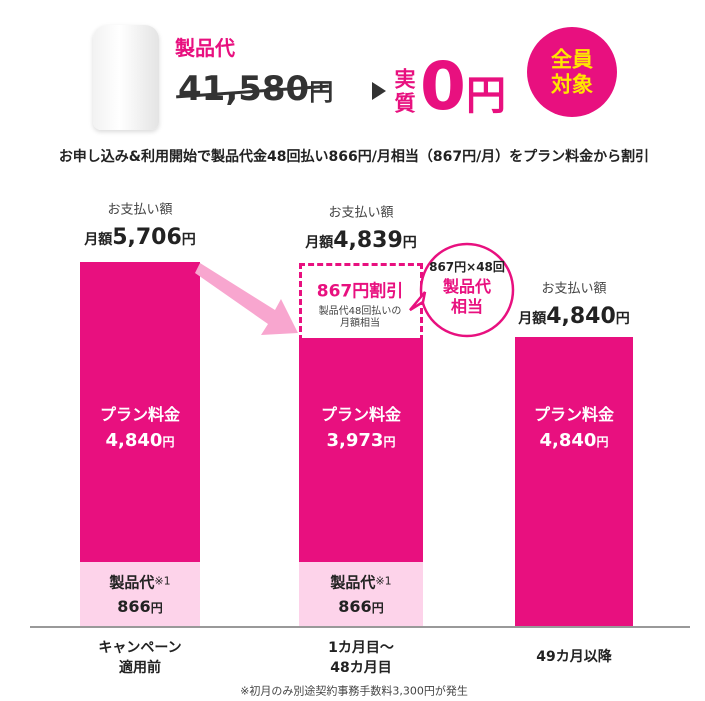  What do you see at coordinates (379, 91) in the screenshot?
I see `arrow-head` at bounding box center [379, 91].